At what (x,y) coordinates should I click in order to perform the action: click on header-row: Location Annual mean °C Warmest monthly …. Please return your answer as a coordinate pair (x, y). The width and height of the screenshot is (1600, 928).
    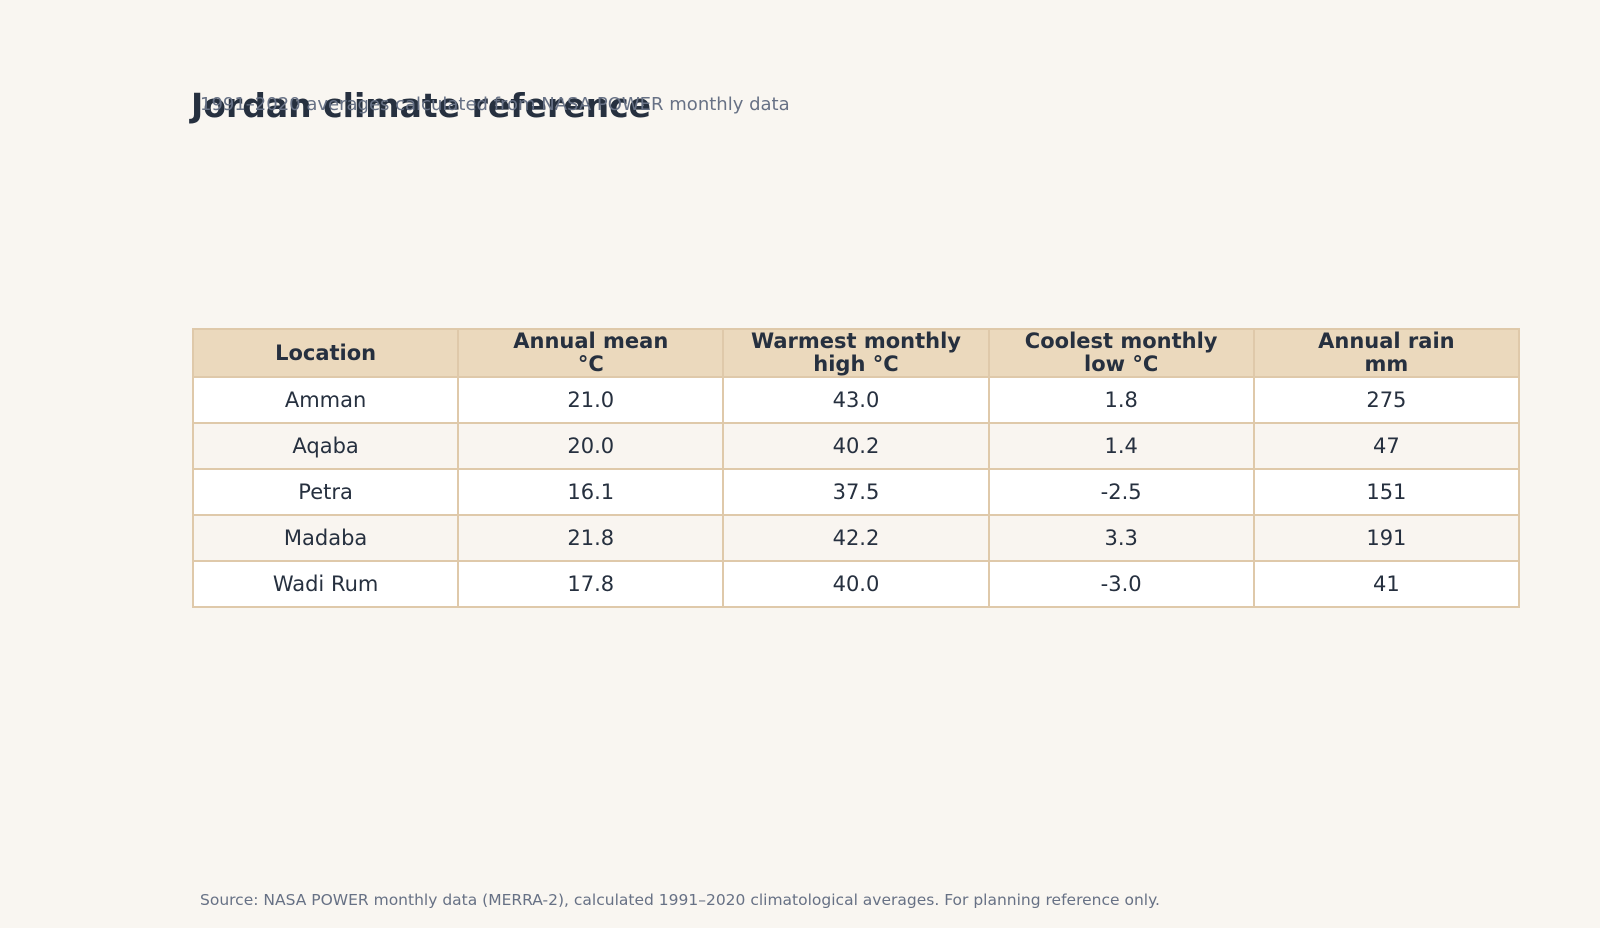
    Looking at the image, I should click on (856, 353).